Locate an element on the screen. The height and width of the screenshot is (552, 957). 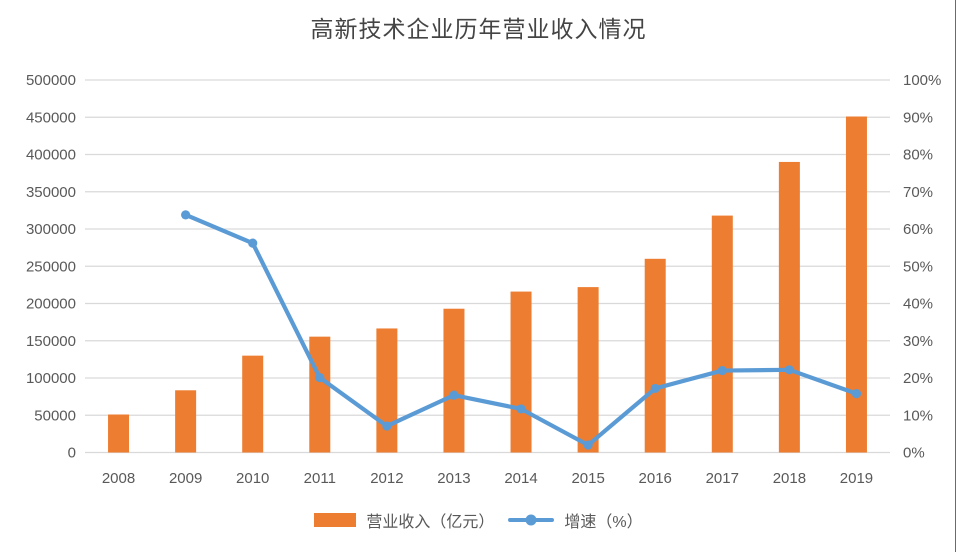
right-axis-tick-label: 40% is located at coordinates (918, 304).